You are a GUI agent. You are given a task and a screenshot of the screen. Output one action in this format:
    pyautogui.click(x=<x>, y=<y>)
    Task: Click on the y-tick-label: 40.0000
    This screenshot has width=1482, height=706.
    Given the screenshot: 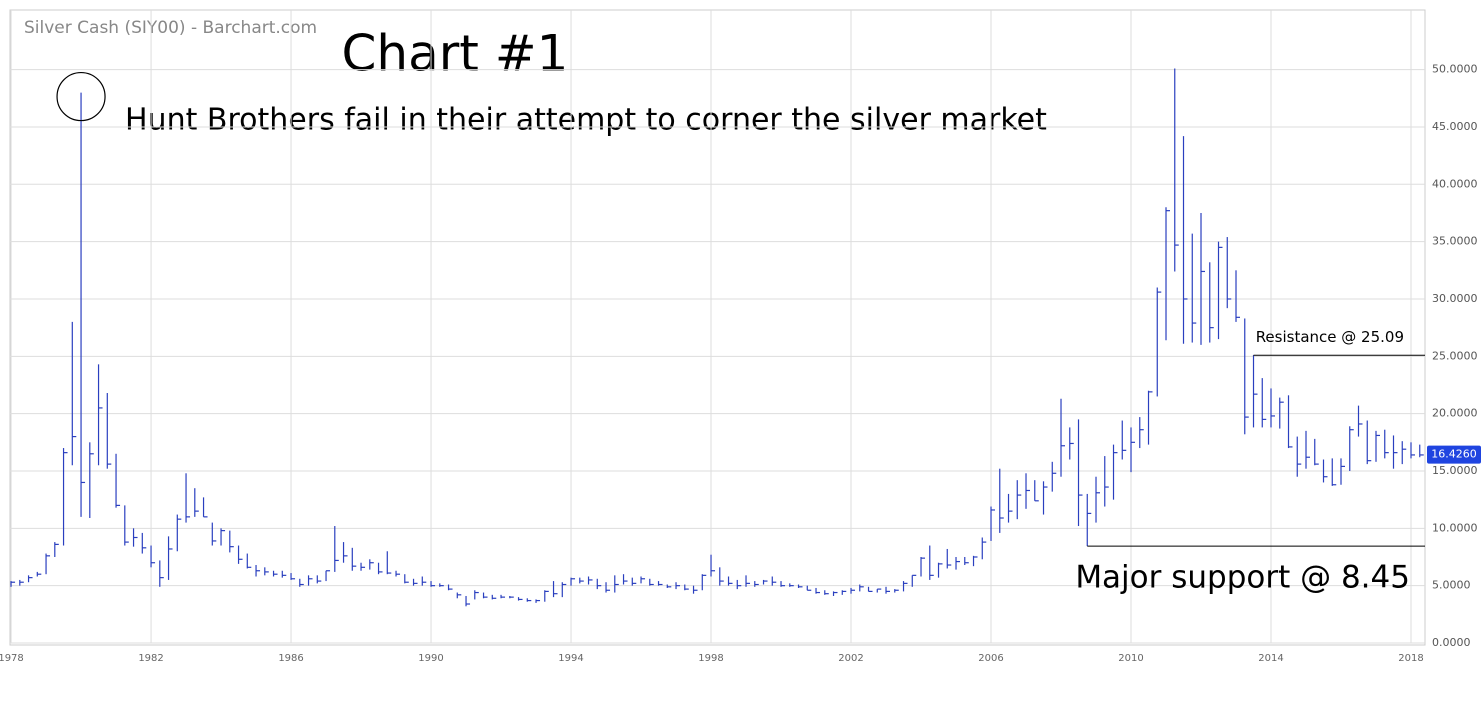 What is the action you would take?
    pyautogui.click(x=1455, y=183)
    